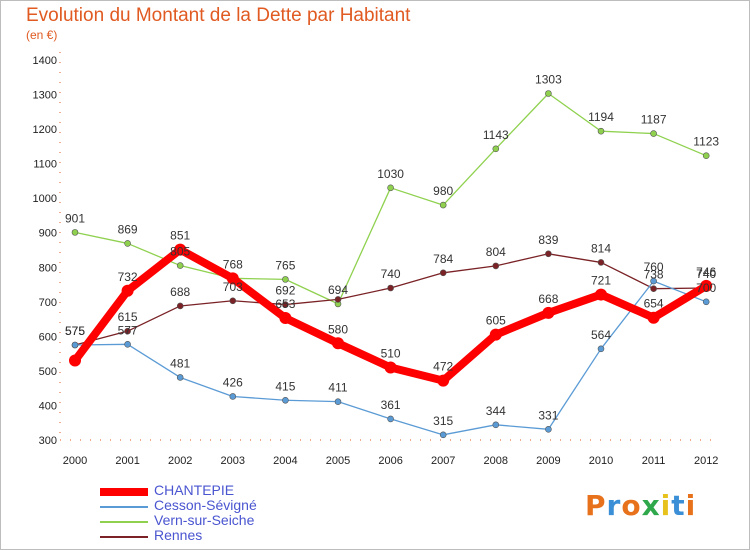 The image size is (750, 550). Describe the element at coordinates (496, 321) in the screenshot. I see `data-label-chantepie: 605` at that location.